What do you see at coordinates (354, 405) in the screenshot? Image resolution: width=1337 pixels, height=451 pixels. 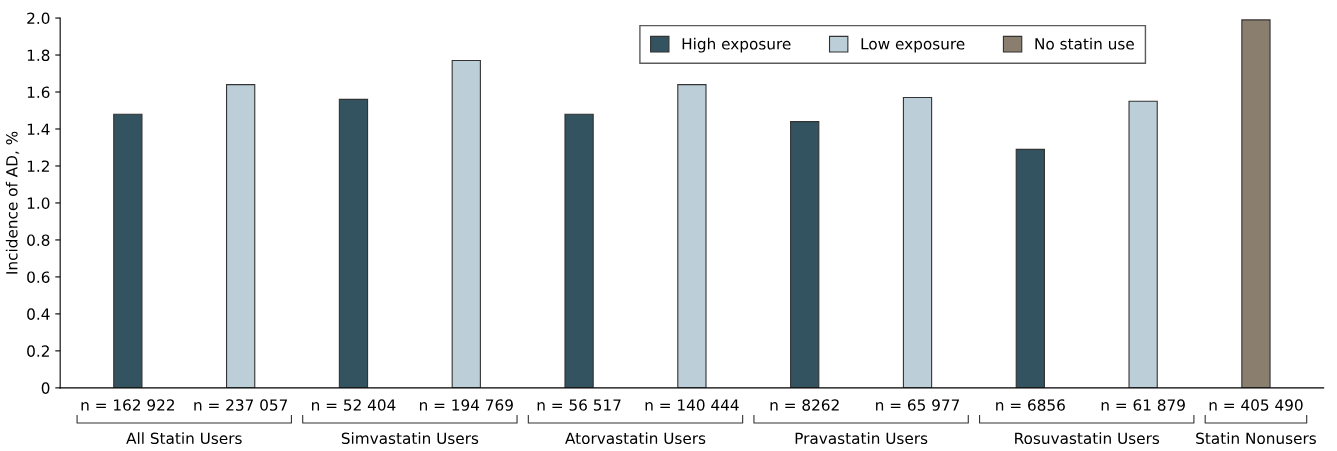 I see `x-tick-label: n = 52 404` at bounding box center [354, 405].